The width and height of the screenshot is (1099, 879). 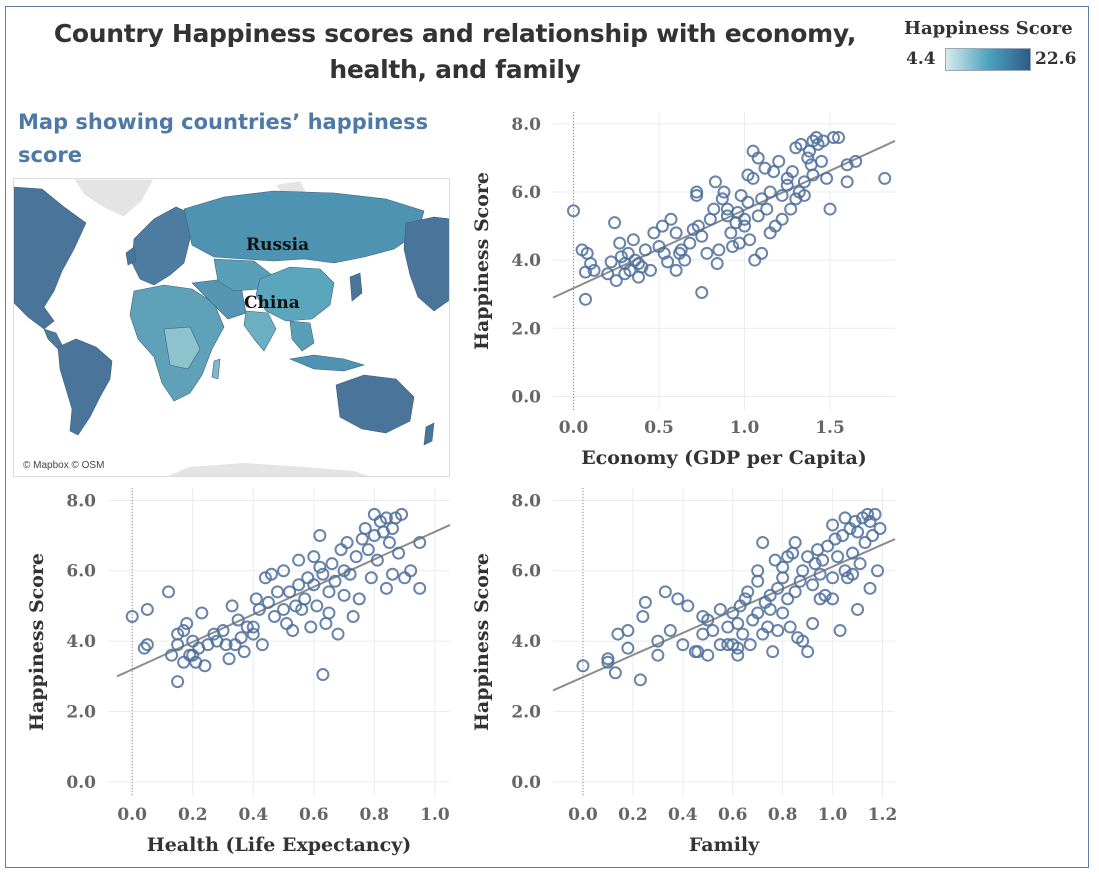 I want to click on india-shape, so click(x=260, y=331).